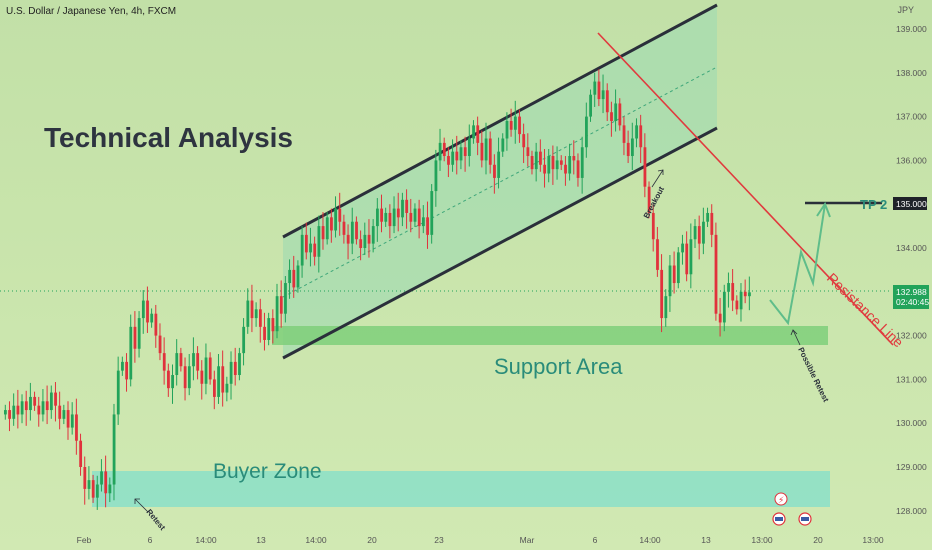  I want to click on countdown-text: 02:40:45, so click(912, 302).